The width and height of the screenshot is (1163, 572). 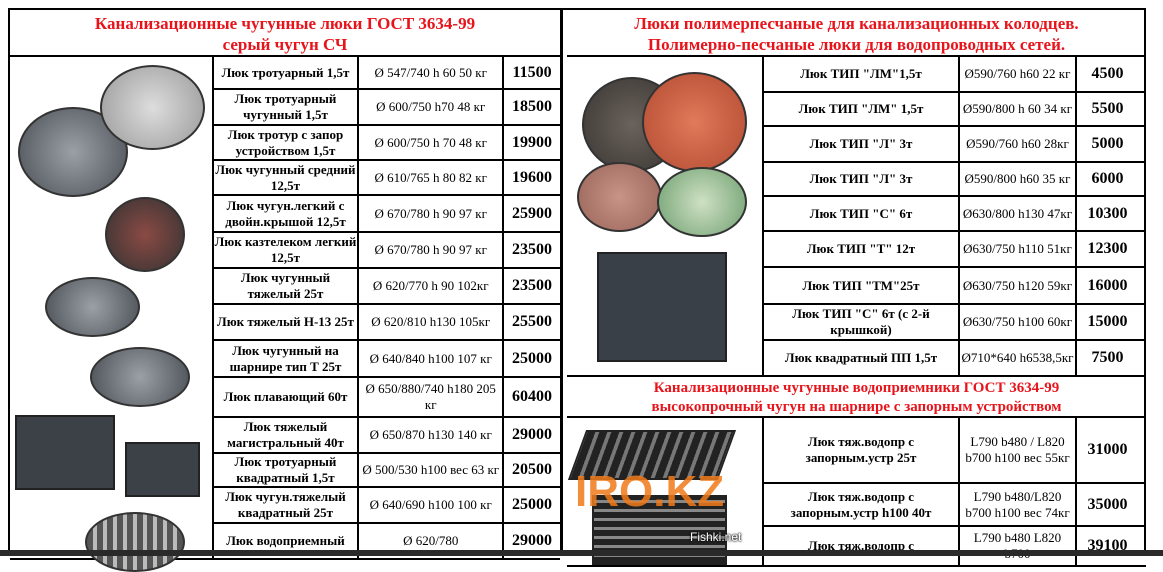 I want to click on cell-name: Люк квадратный ПП 1,5т, so click(x=860, y=358).